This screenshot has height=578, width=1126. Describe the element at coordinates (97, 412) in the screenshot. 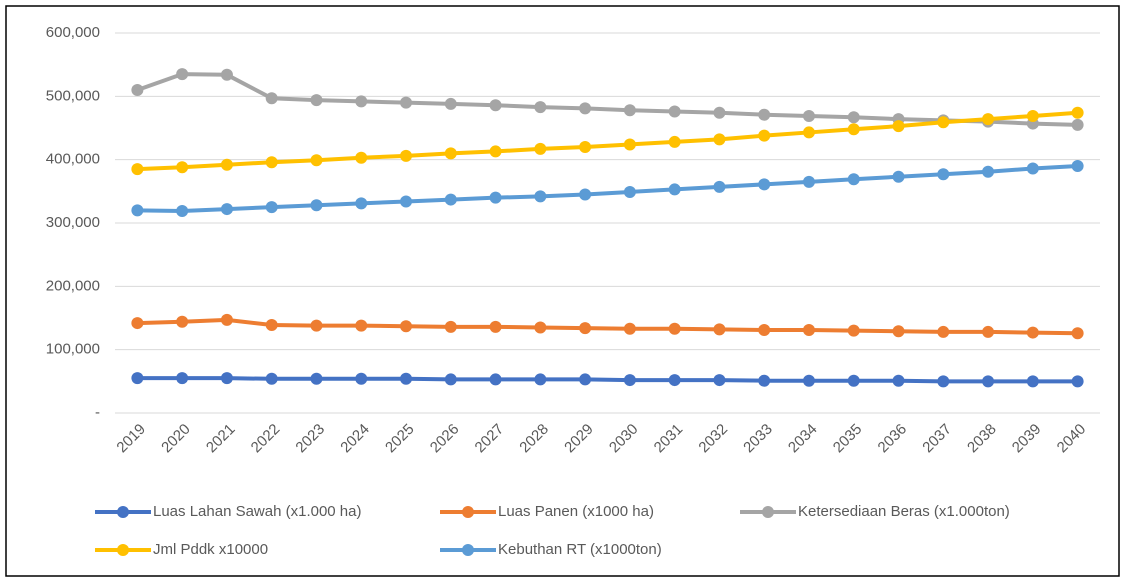

I see `y-tick-label: -` at that location.